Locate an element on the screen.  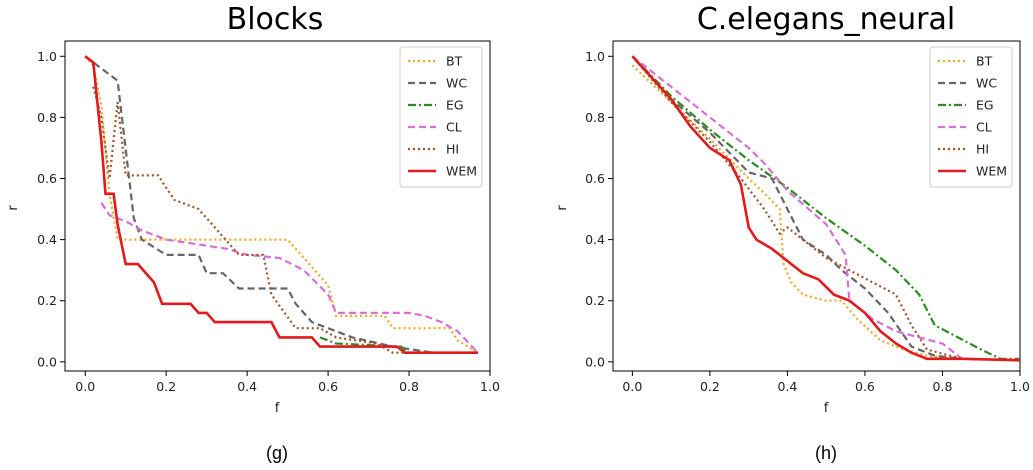
series-line-cl is located at coordinates (289, 278).